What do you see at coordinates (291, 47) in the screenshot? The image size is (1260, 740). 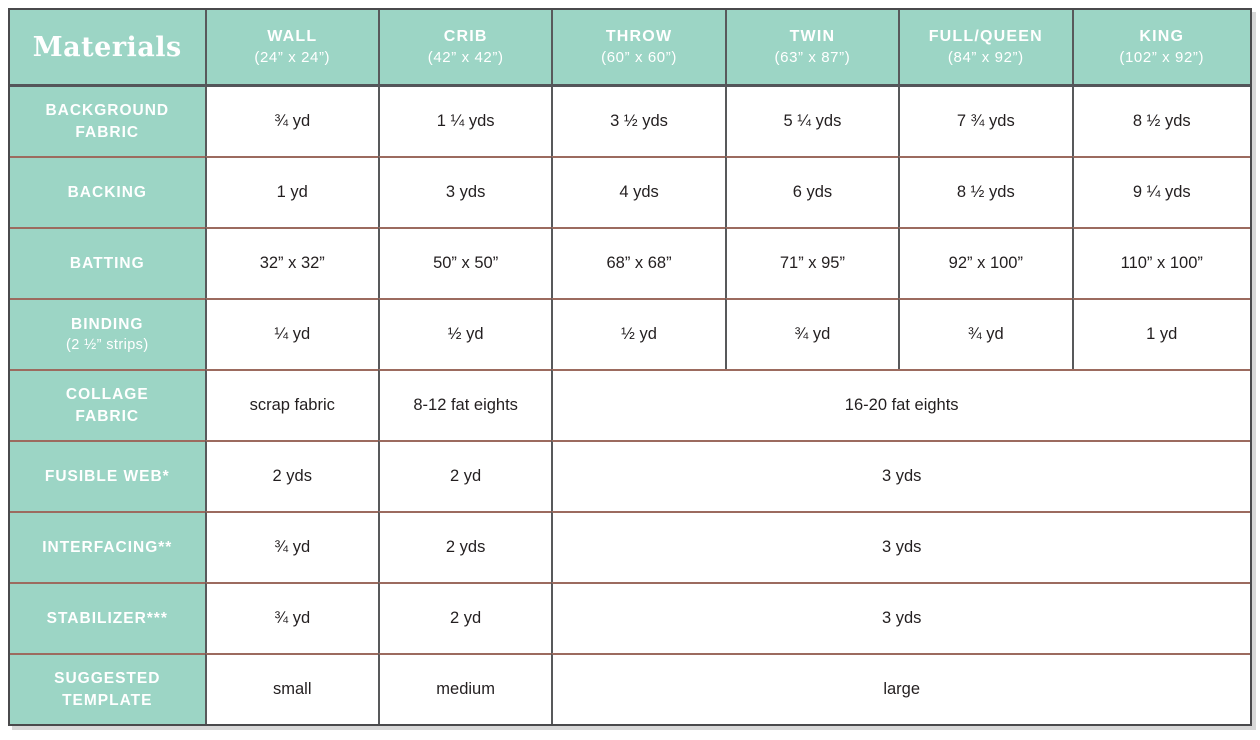 I see `column-header-wall: WALL (24” x 24”)` at bounding box center [291, 47].